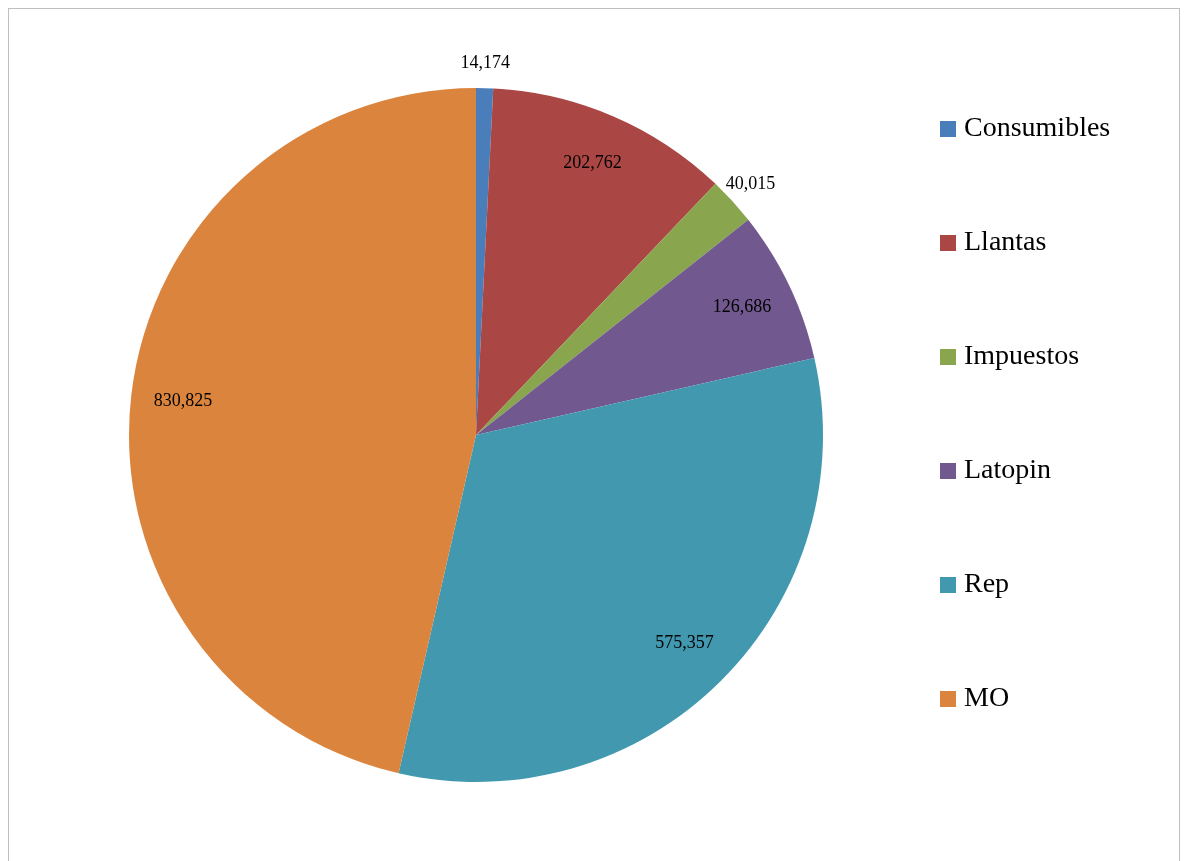 This screenshot has height=861, width=1187. Describe the element at coordinates (1022, 355) in the screenshot. I see `legend-label: Impuestos` at that location.